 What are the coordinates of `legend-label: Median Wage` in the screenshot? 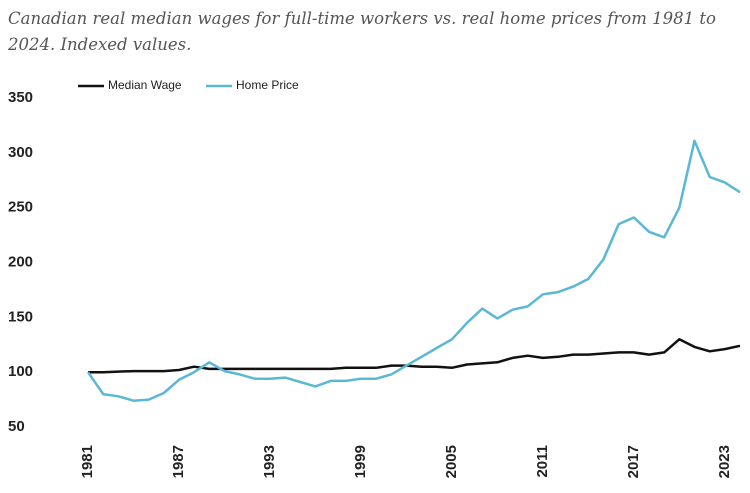 It's located at (145, 85).